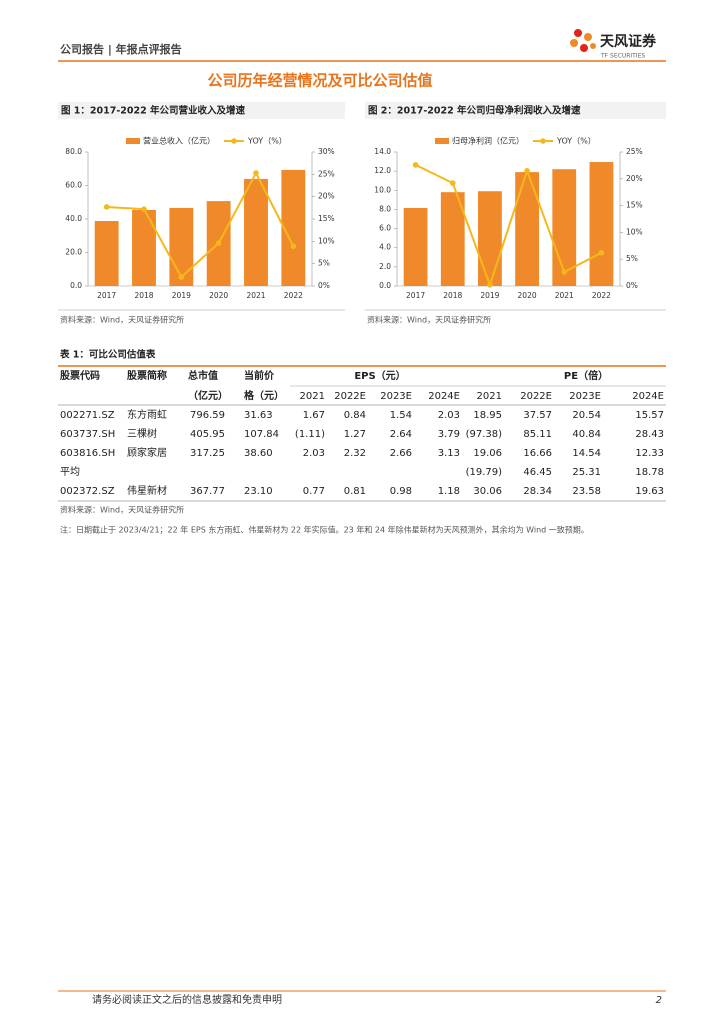 This screenshot has height=1024, width=724. What do you see at coordinates (586, 375) in the screenshot?
I see `table-header: PE（倍）` at bounding box center [586, 375].